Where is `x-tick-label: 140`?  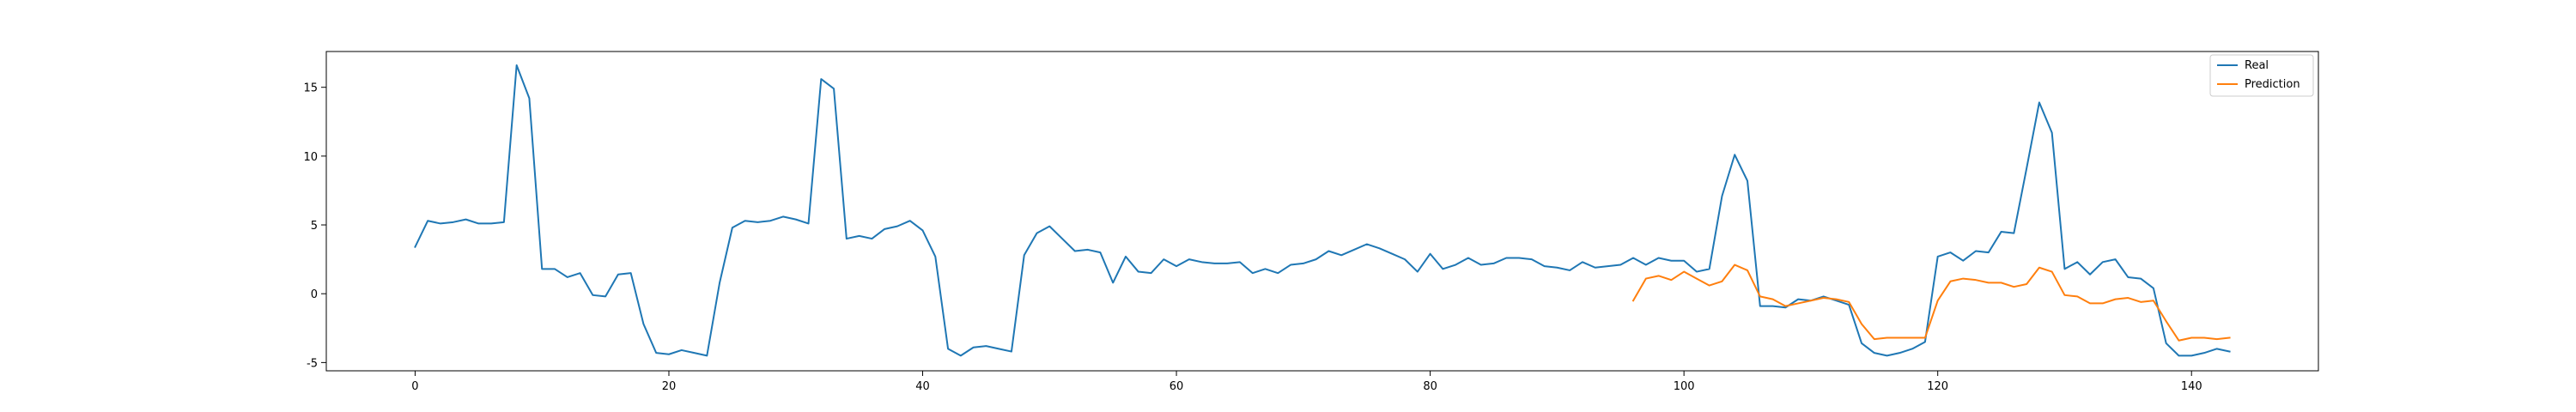
x-tick-label: 140 is located at coordinates (2192, 386).